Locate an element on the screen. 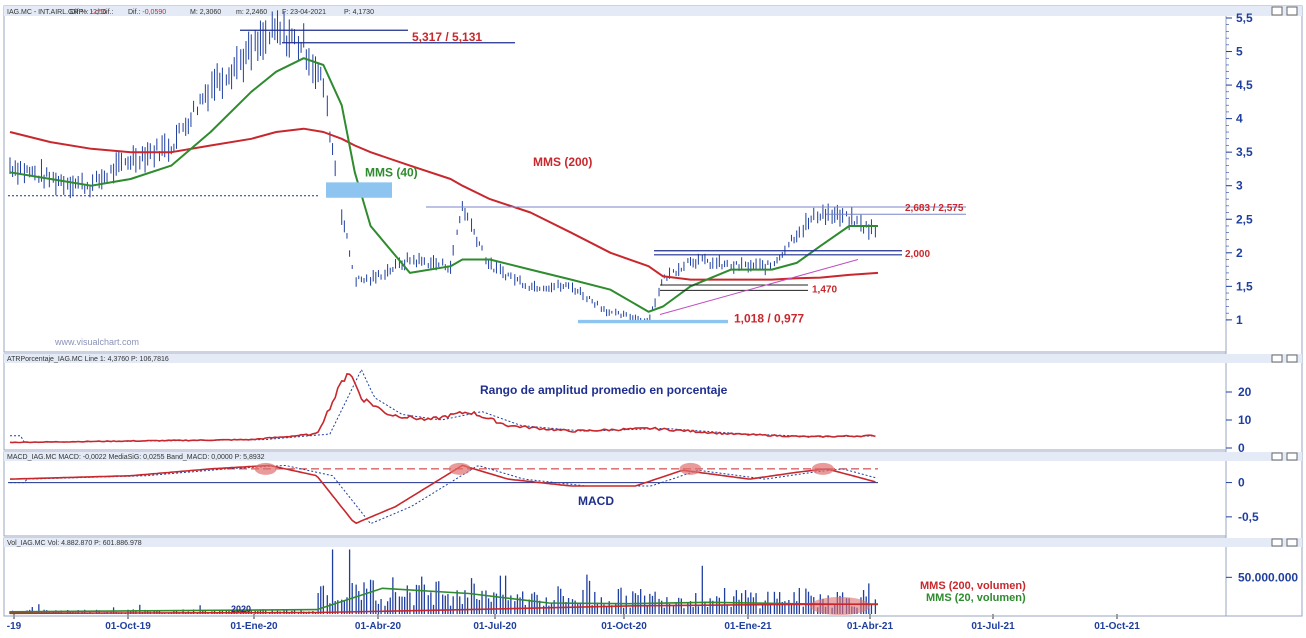  vol-ma20-label: MMS (20, volumen) is located at coordinates (976, 598).